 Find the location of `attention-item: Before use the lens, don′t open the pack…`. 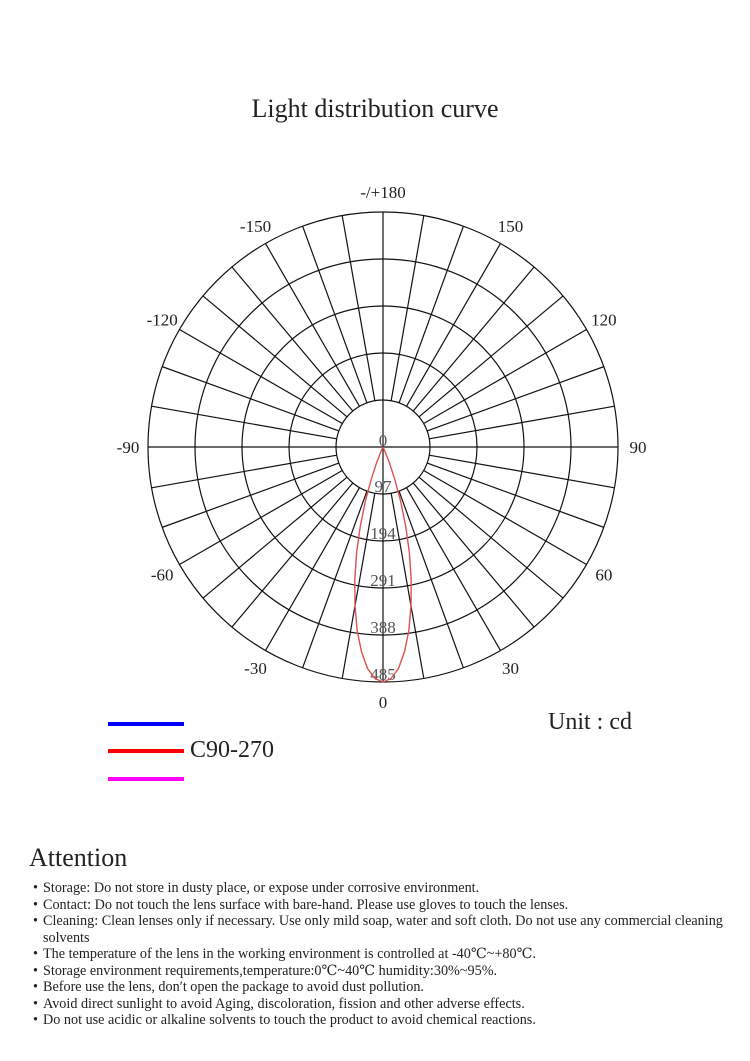

attention-item: Before use the lens, don′t open the pack… is located at coordinates (383, 987).